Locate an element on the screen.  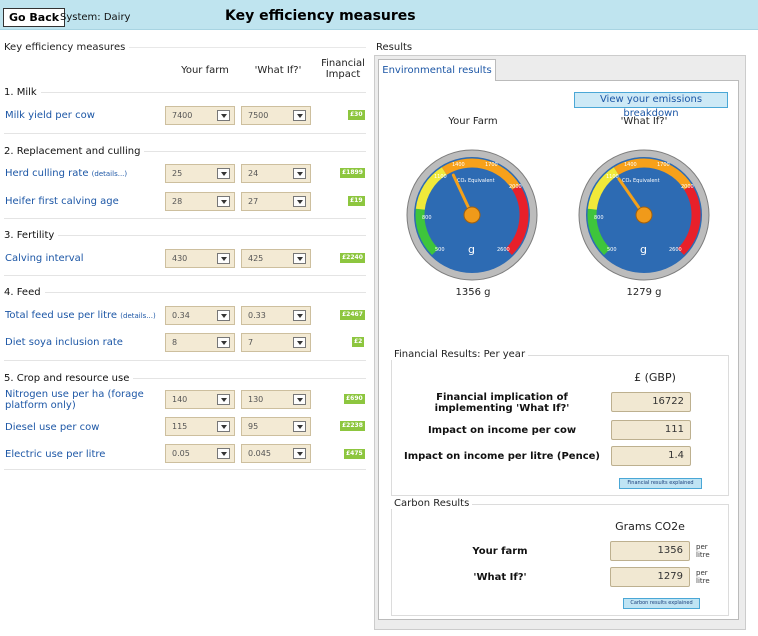
financial-results-box is located at coordinates (560, 425).